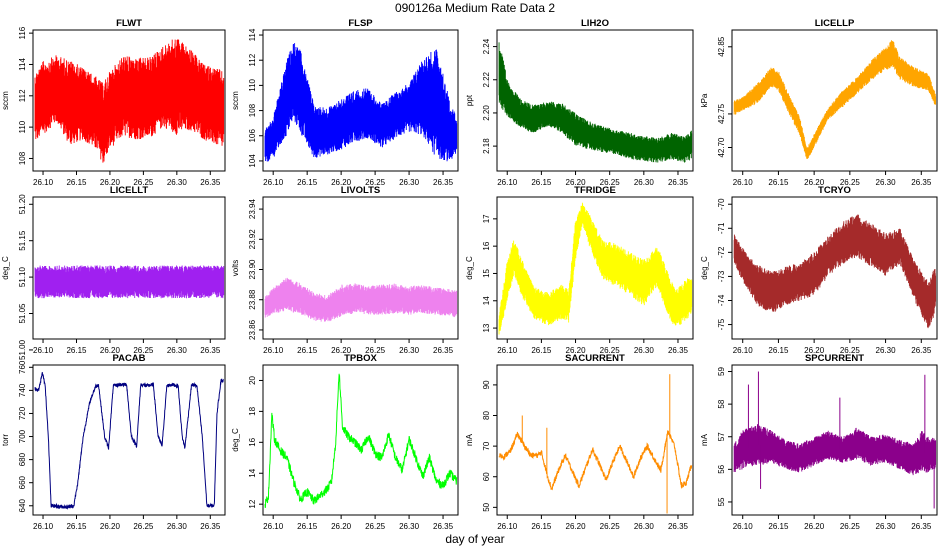 The height and width of the screenshot is (550, 950). I want to click on y-axis-label: torr, so click(5, 440).